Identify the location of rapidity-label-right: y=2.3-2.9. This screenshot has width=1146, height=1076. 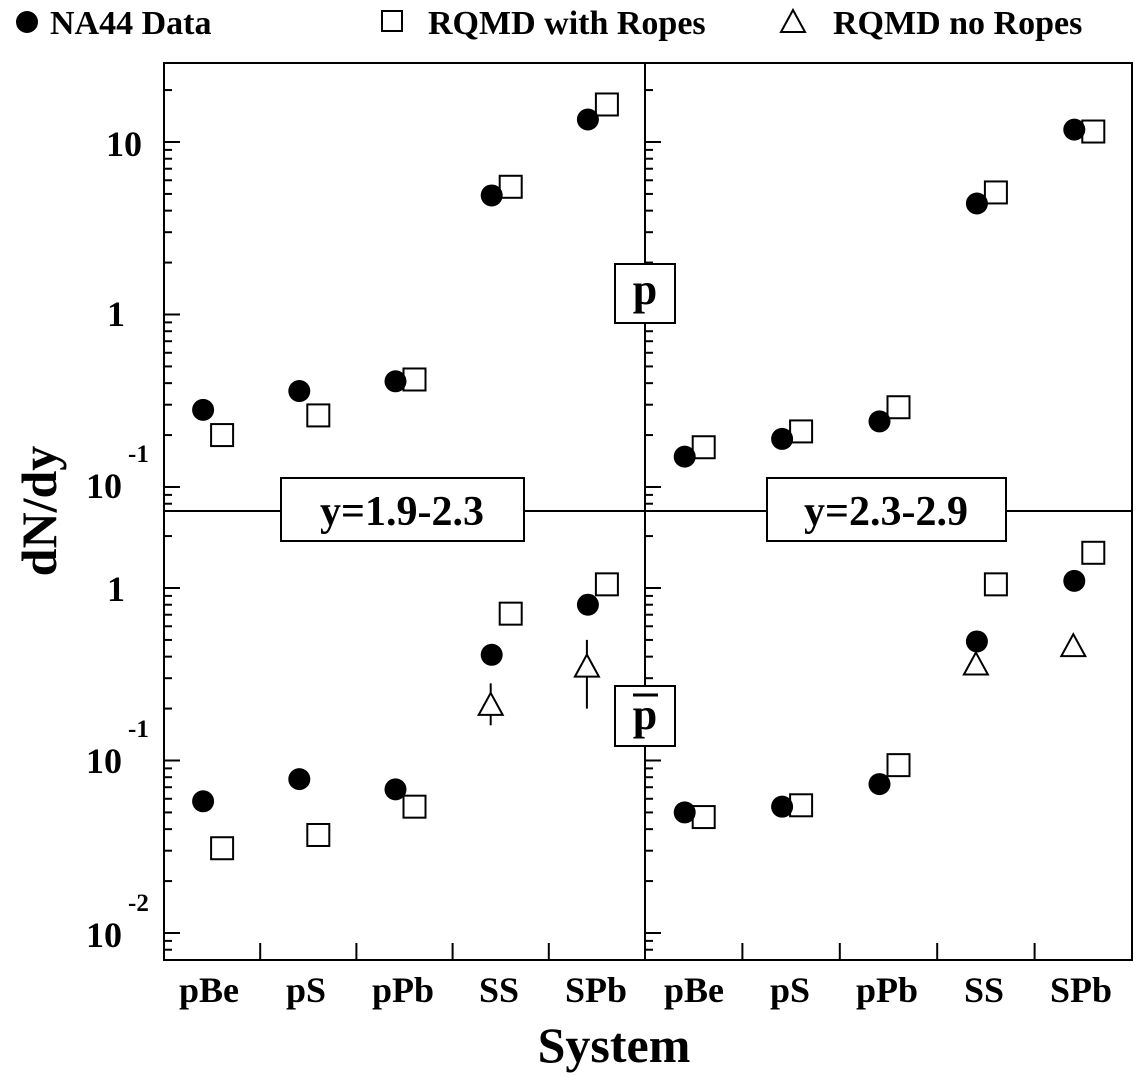
(886, 512).